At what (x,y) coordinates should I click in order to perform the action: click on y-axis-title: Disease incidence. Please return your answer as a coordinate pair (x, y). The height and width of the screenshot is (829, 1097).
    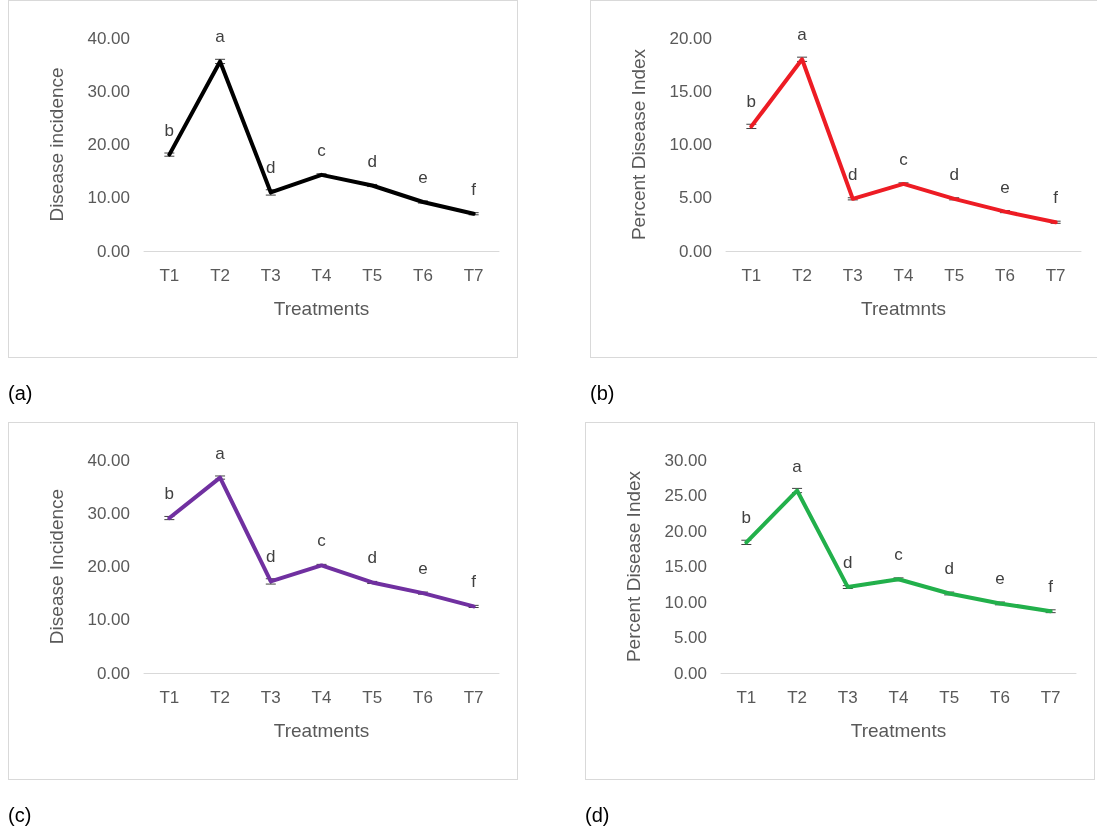
    Looking at the image, I should click on (56, 144).